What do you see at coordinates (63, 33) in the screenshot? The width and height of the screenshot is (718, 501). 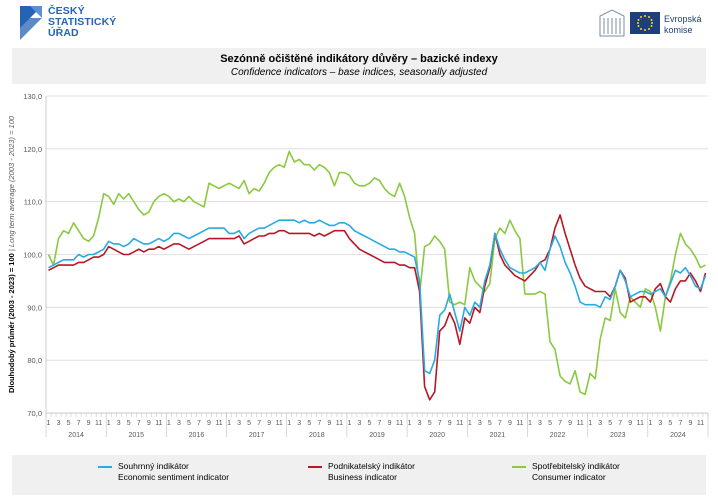 I see `csu-line-3: ÚŘAD` at bounding box center [63, 33].